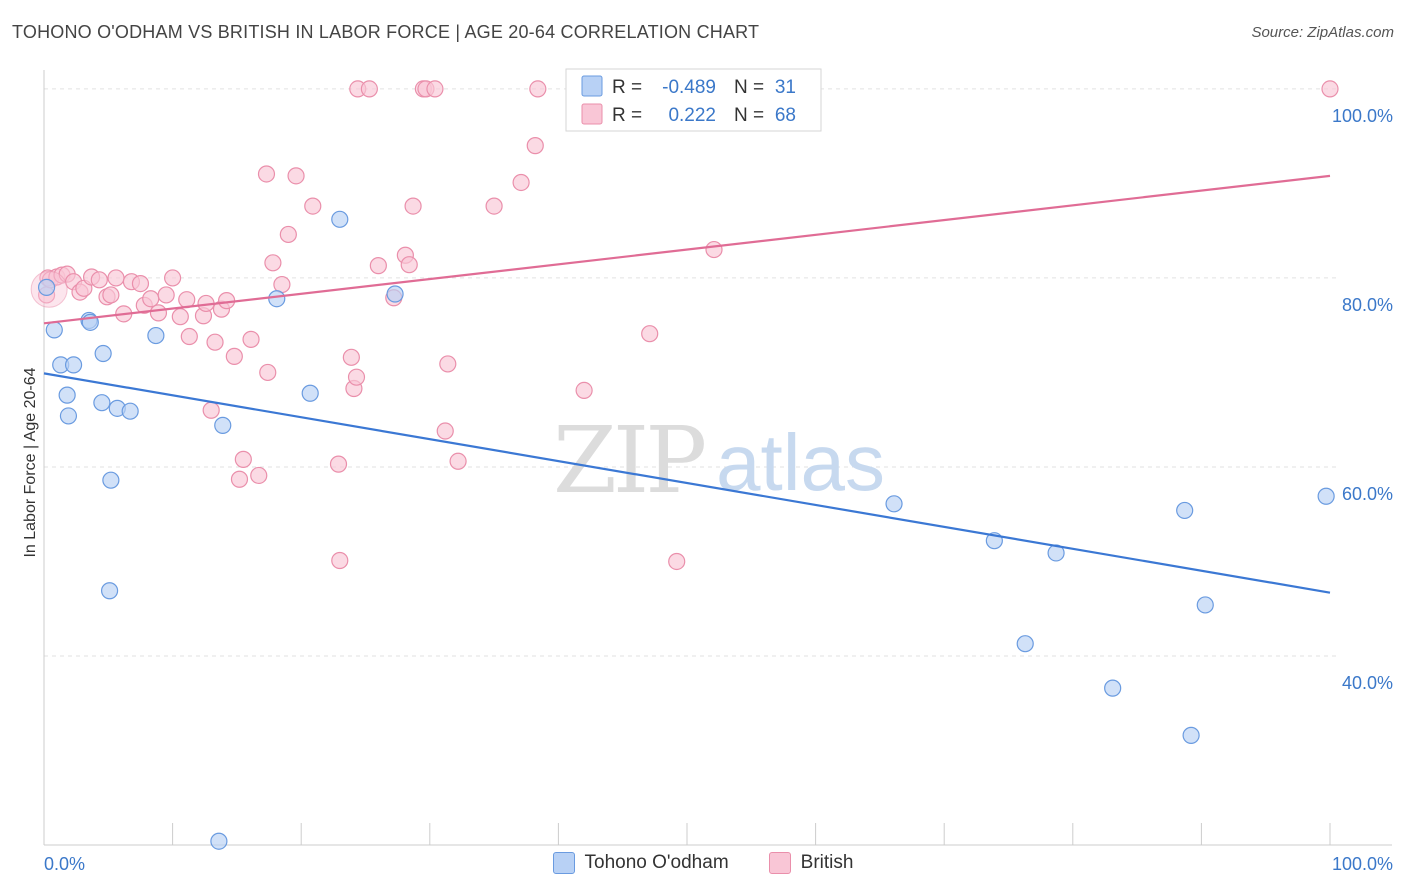 The width and height of the screenshot is (1406, 892). What do you see at coordinates (1367, 683) in the screenshot?
I see `y-tick-label-40: 40.0%` at bounding box center [1367, 683].